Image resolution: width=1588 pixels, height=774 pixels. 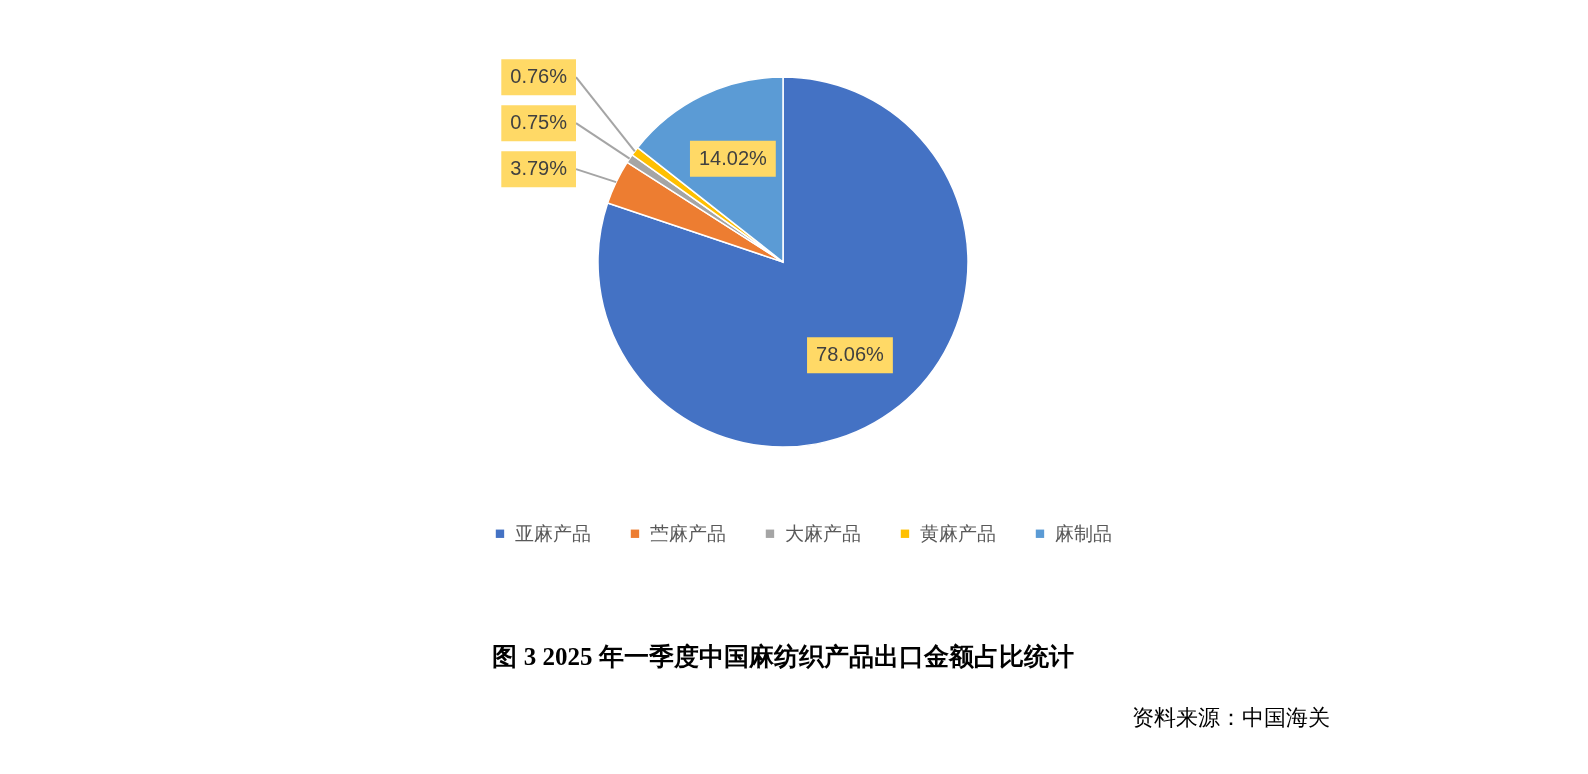 I want to click on legend-label: 苎麻产品, so click(x=688, y=533).